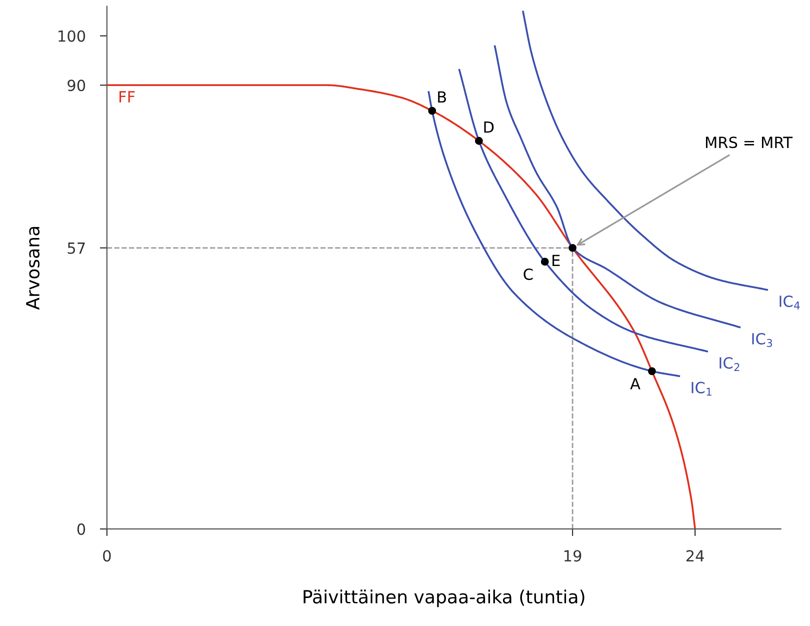  What do you see at coordinates (790, 303) in the screenshot?
I see `series-label: IC$_{4}$` at bounding box center [790, 303].